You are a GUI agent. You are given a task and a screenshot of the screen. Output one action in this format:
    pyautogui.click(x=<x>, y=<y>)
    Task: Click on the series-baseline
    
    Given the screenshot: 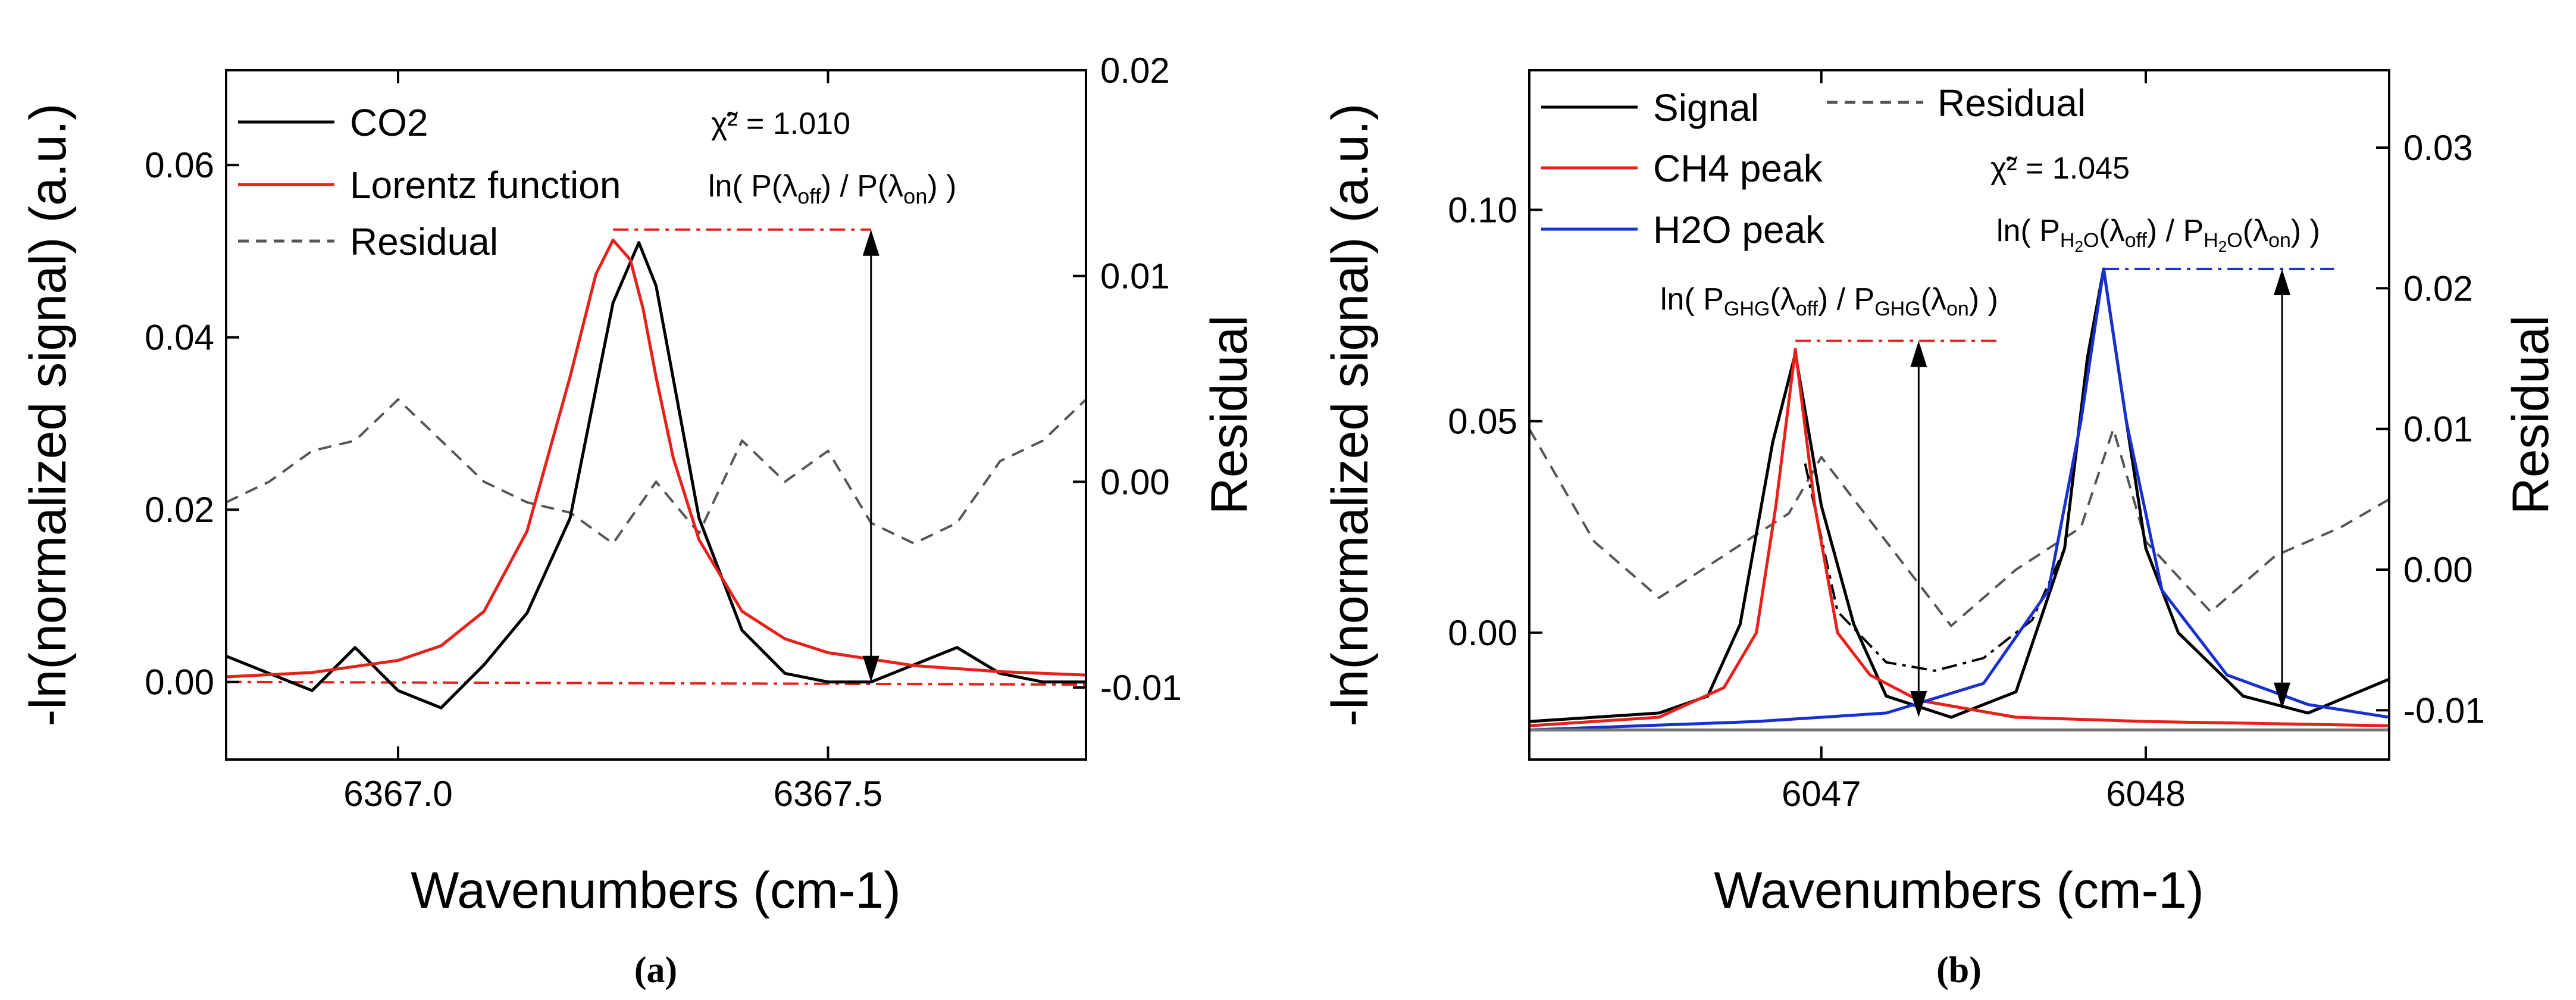 What is the action you would take?
    pyautogui.click(x=656, y=683)
    